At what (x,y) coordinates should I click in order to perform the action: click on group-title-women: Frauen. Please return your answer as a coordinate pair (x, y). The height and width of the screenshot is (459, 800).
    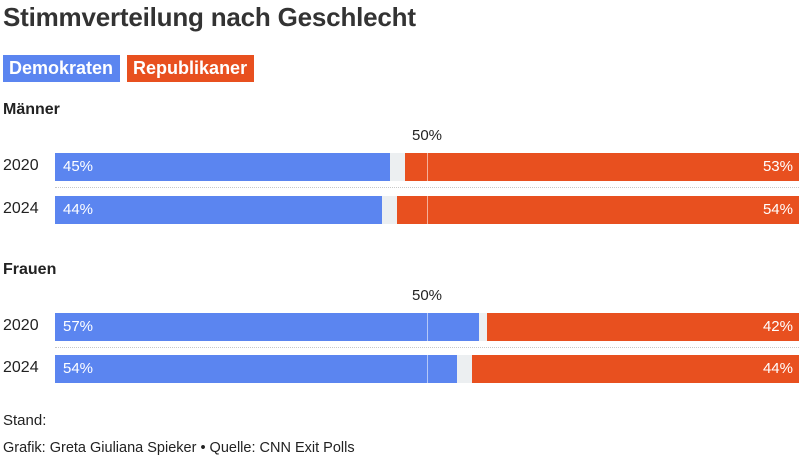
    Looking at the image, I should click on (30, 269).